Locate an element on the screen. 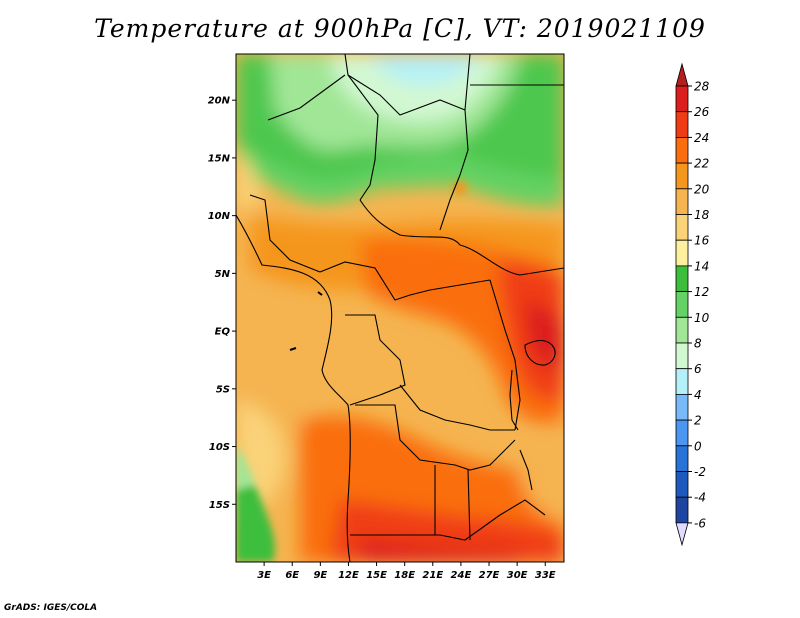 This screenshot has height=618, width=800. colorbar-label: 2 is located at coordinates (698, 421).